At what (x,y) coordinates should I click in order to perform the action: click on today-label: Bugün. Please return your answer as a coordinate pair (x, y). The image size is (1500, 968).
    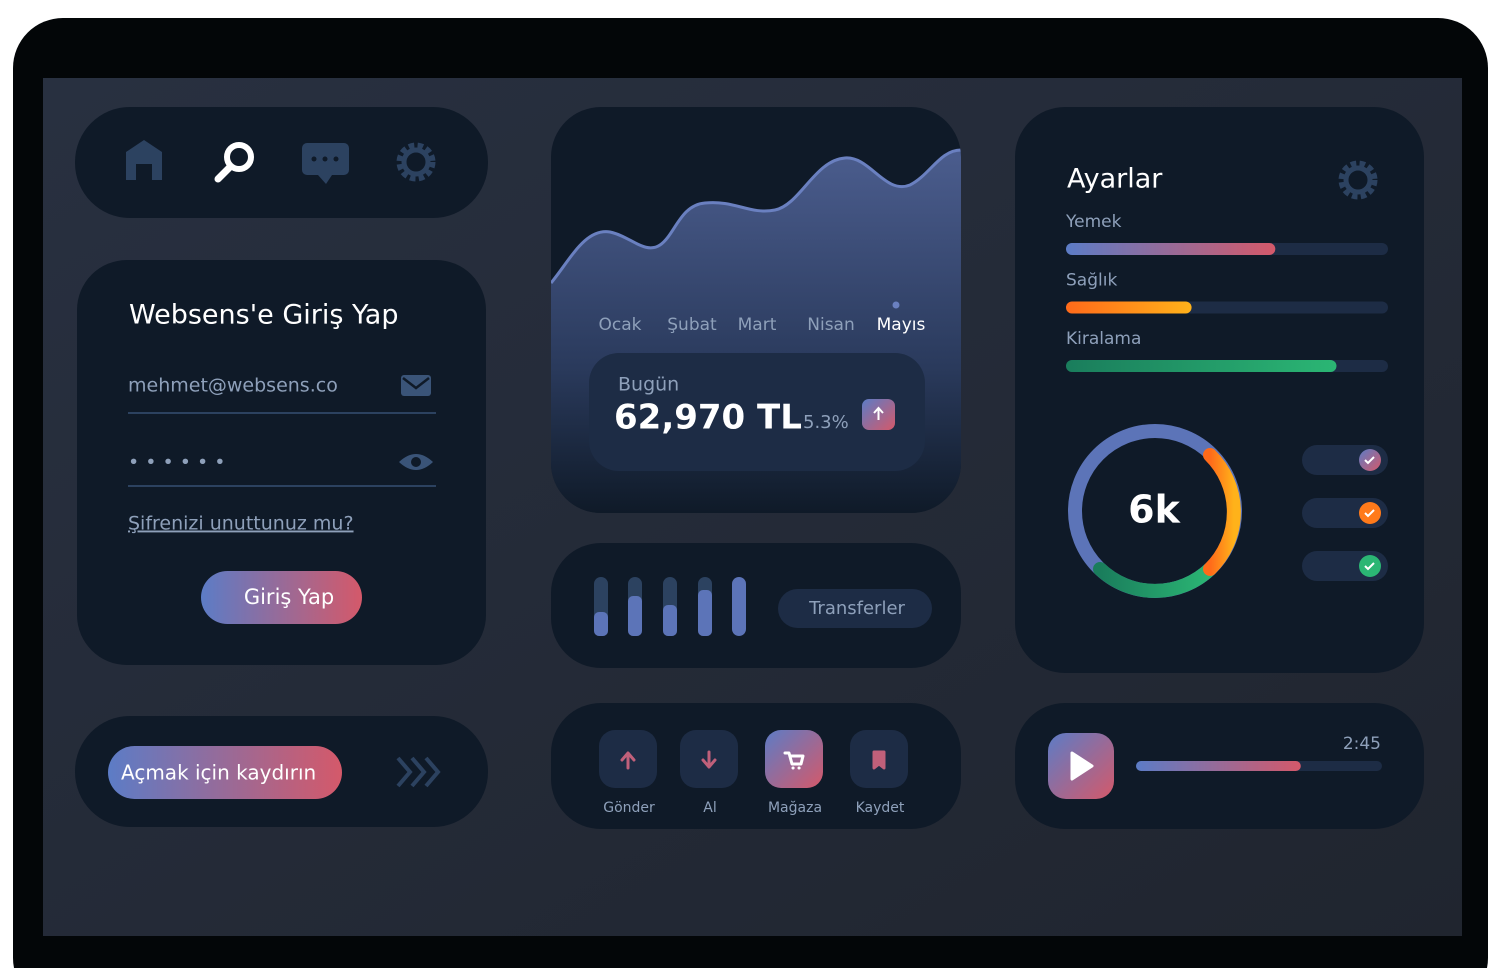
    Looking at the image, I should click on (648, 385).